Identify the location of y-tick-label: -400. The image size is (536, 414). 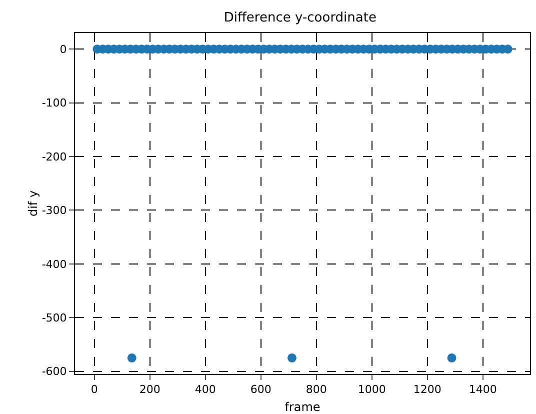
(54, 264).